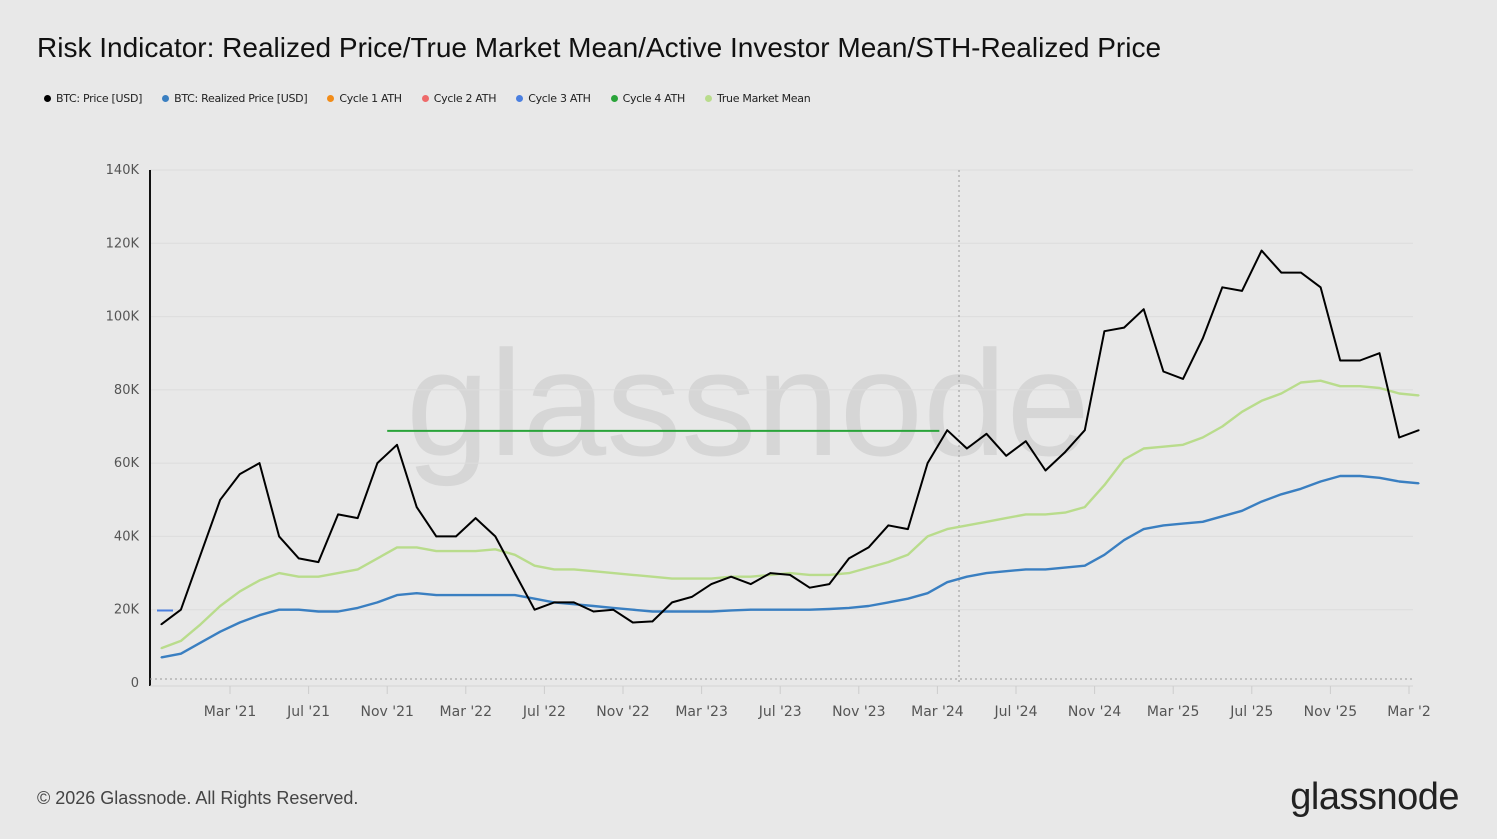 The height and width of the screenshot is (839, 1497). Describe the element at coordinates (1251, 712) in the screenshot. I see `x-tick-label: Jul '25` at that location.